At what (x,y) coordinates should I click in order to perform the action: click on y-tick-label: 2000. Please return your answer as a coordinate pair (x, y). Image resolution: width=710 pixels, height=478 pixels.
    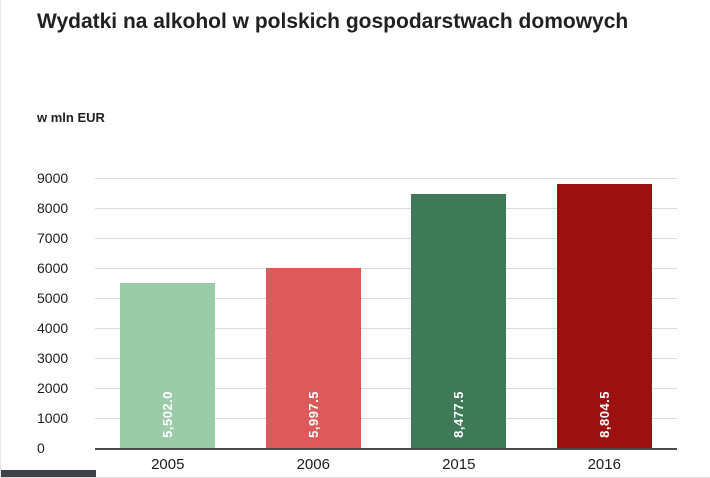
    Looking at the image, I should click on (53, 388).